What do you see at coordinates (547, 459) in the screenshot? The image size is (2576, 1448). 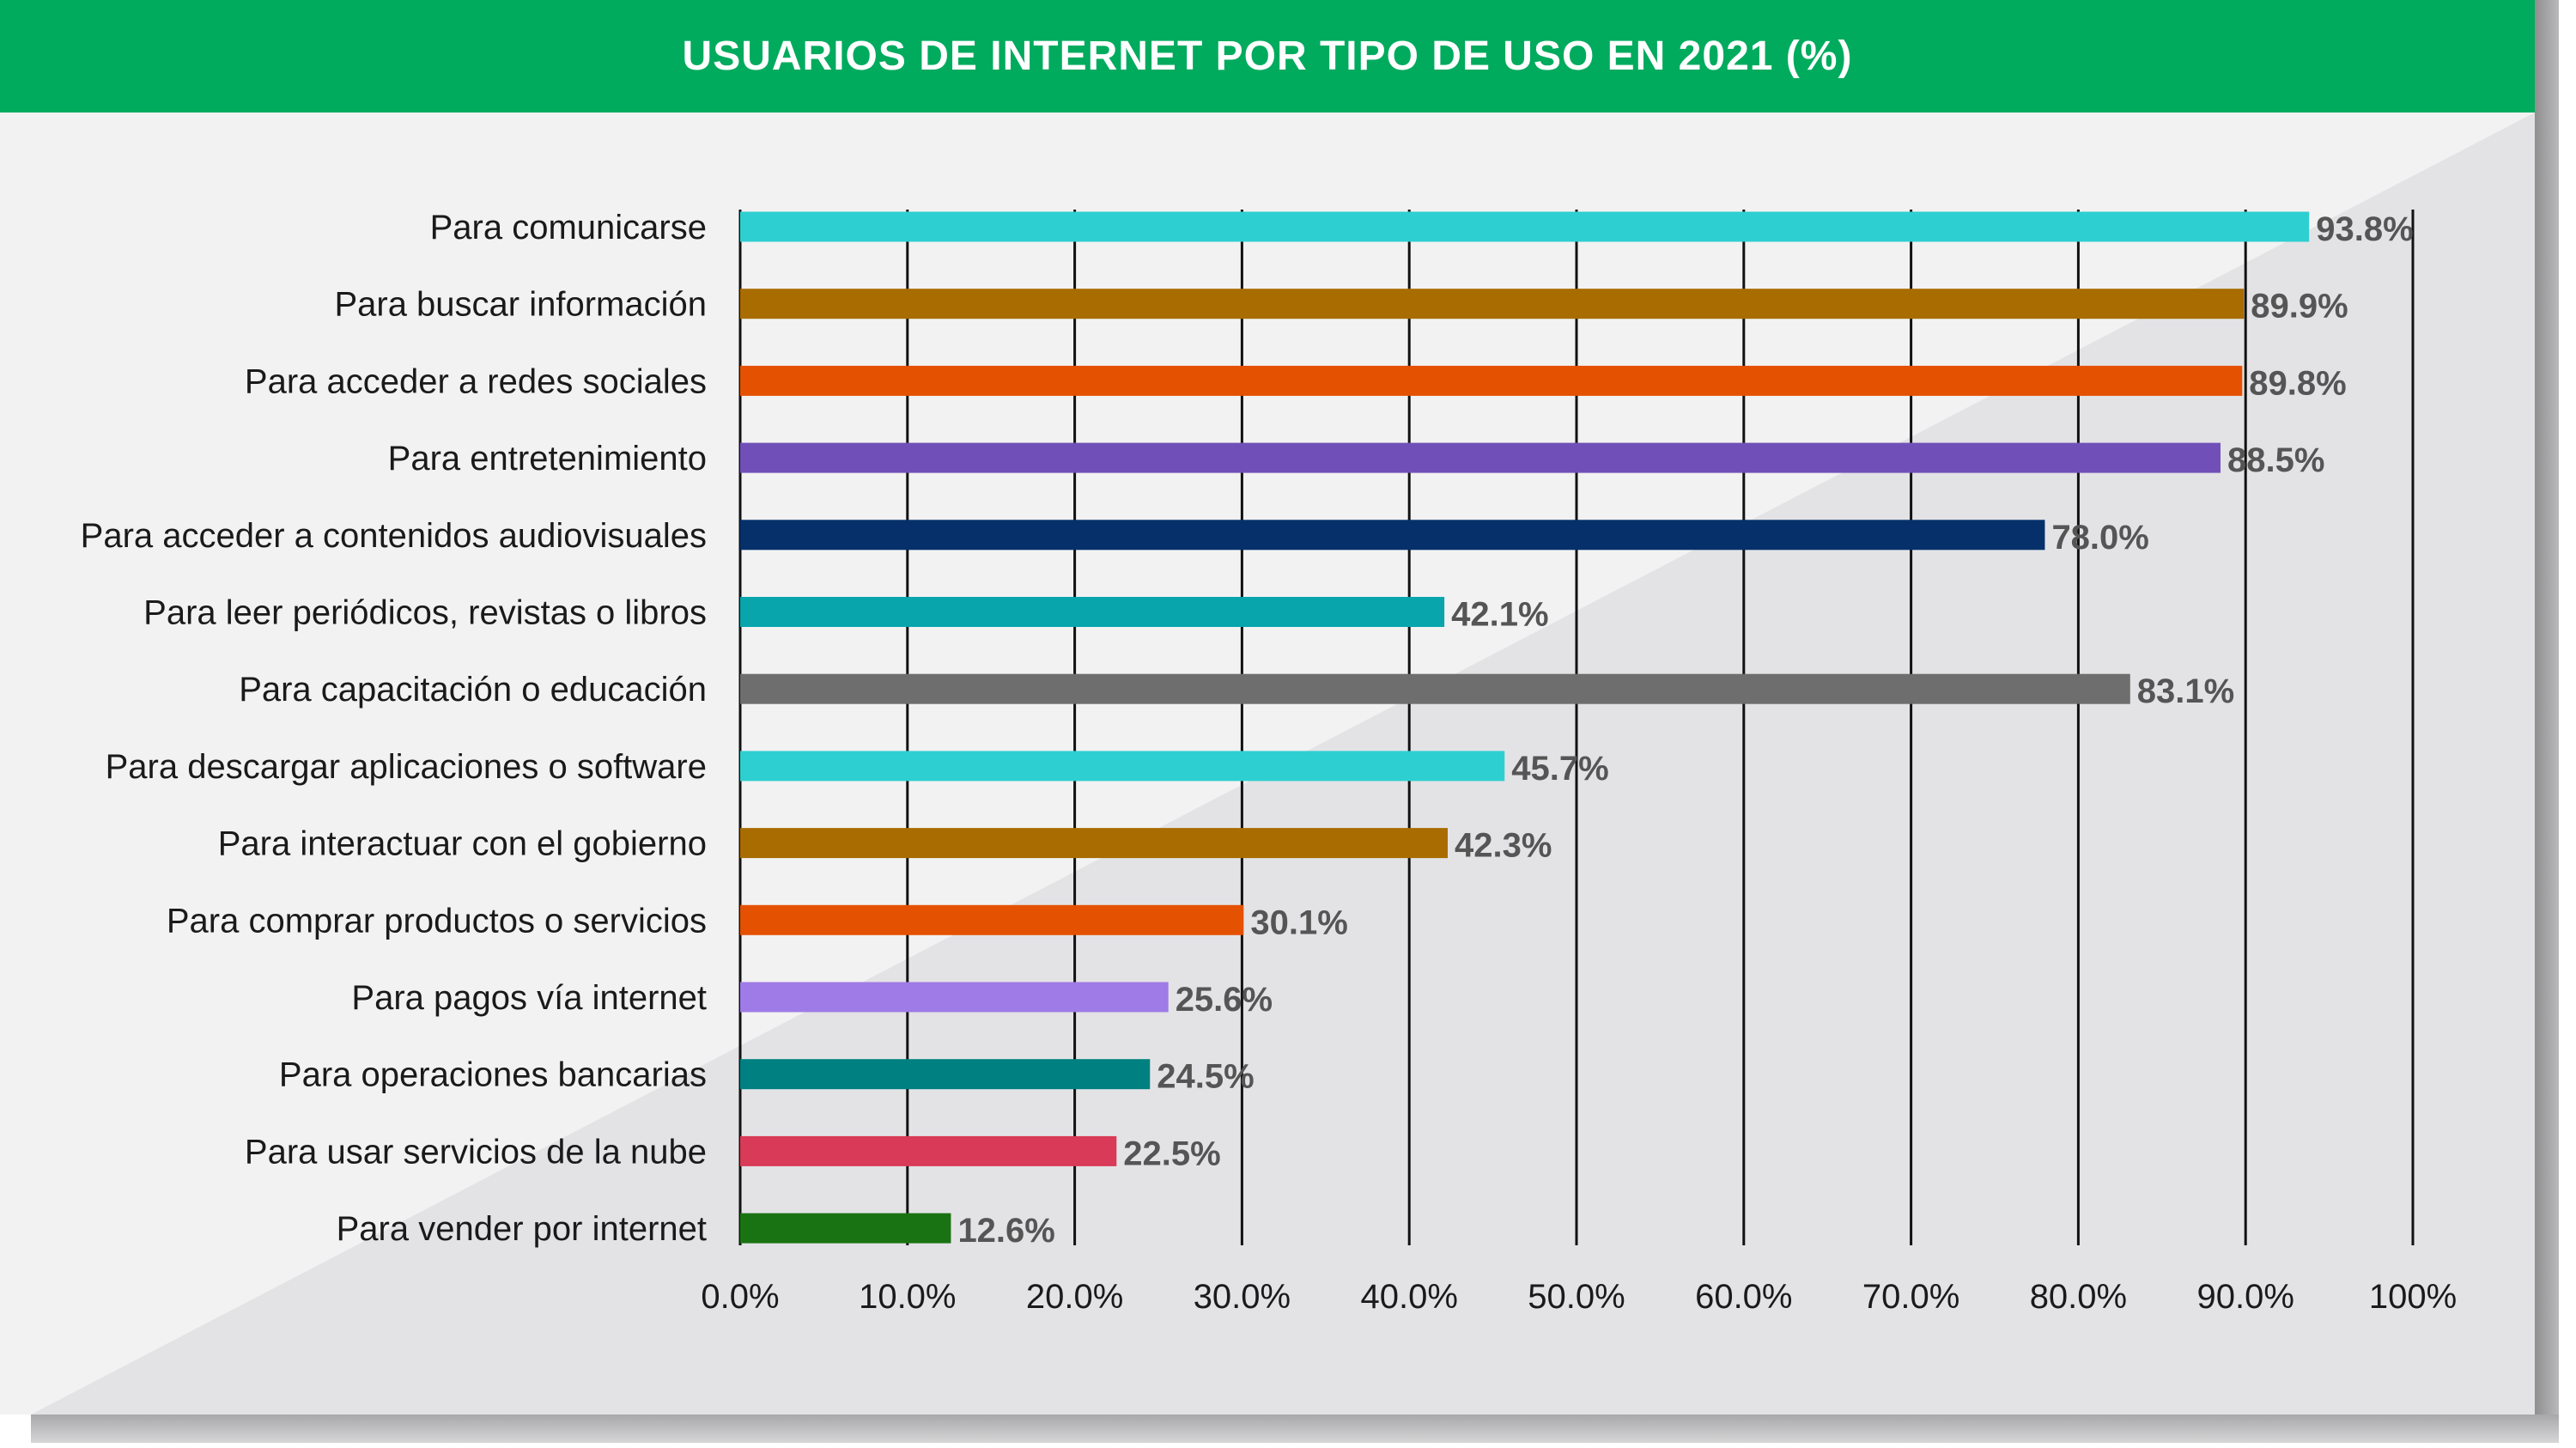 I see `category-label: Para entretenimiento` at bounding box center [547, 459].